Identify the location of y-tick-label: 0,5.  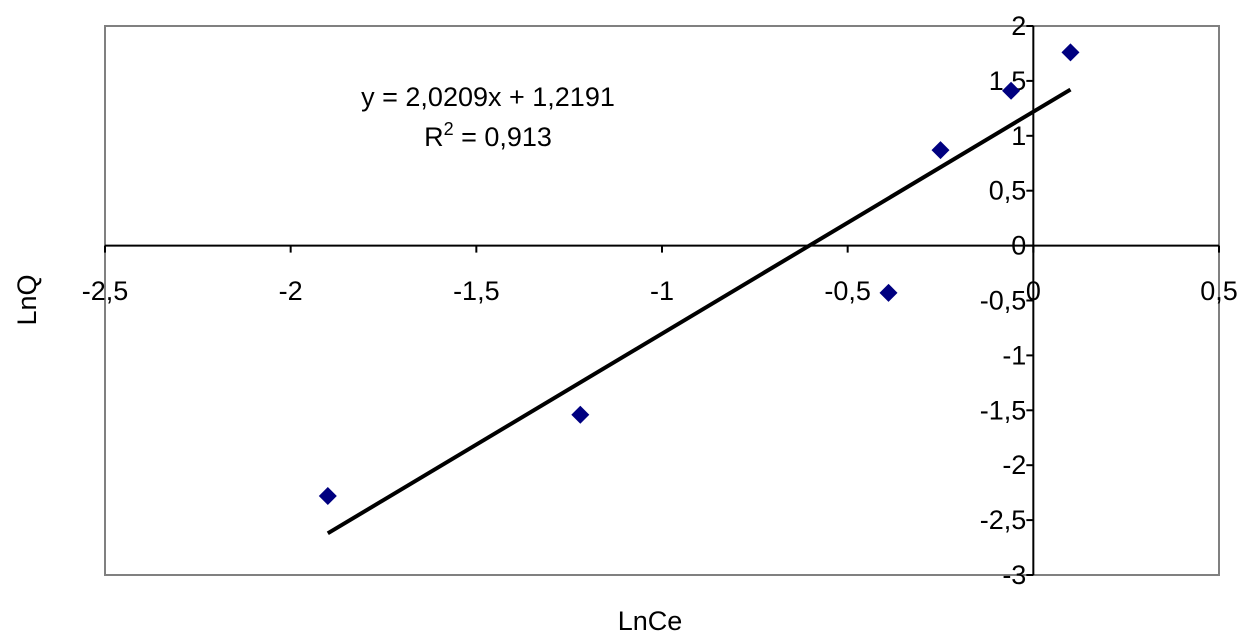
(1008, 191).